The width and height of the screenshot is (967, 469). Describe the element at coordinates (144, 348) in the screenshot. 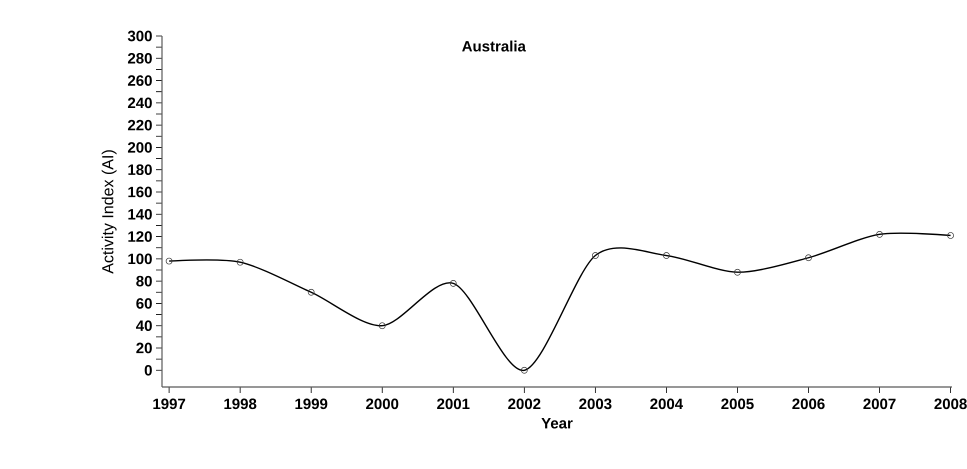

I see `y-tick-label: 20` at that location.